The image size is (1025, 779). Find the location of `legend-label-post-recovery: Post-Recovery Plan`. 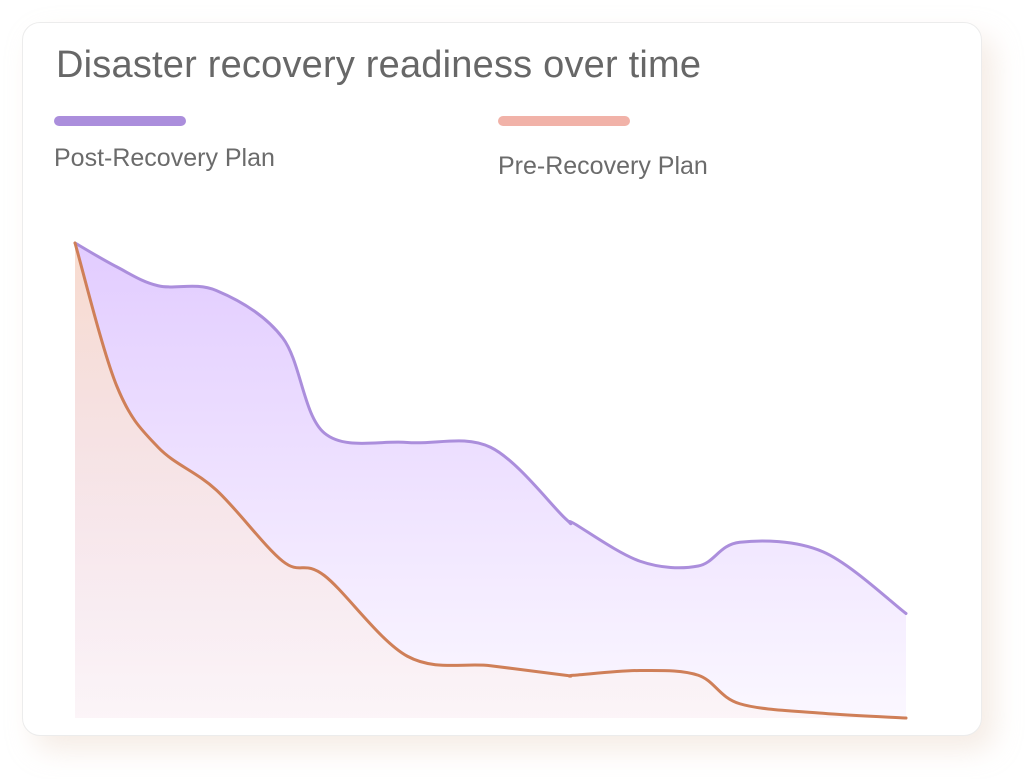

legend-label-post-recovery: Post-Recovery Plan is located at coordinates (164, 158).